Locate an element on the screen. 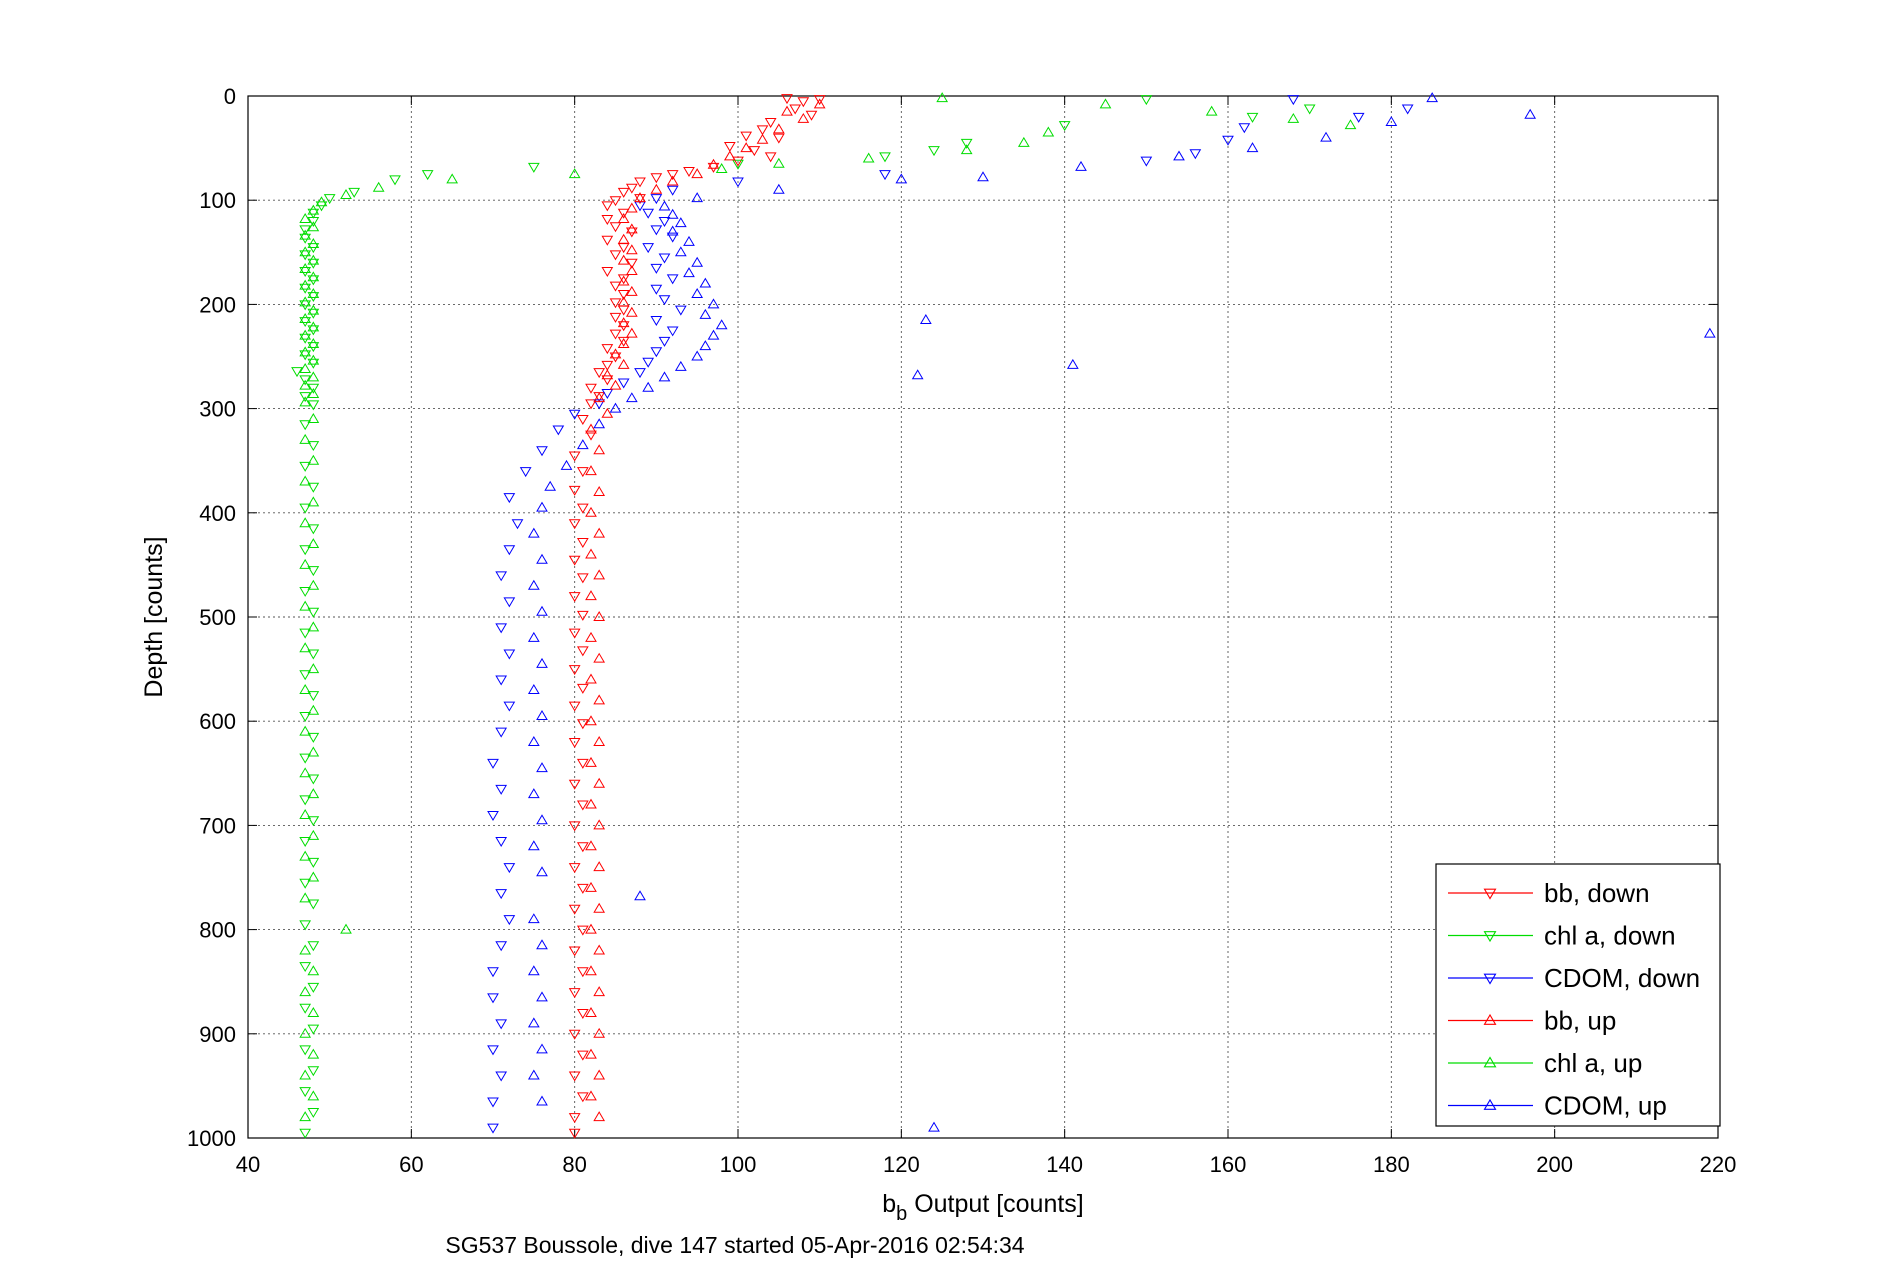 The image size is (1891, 1262). legend-label: bb, down is located at coordinates (1597, 893).